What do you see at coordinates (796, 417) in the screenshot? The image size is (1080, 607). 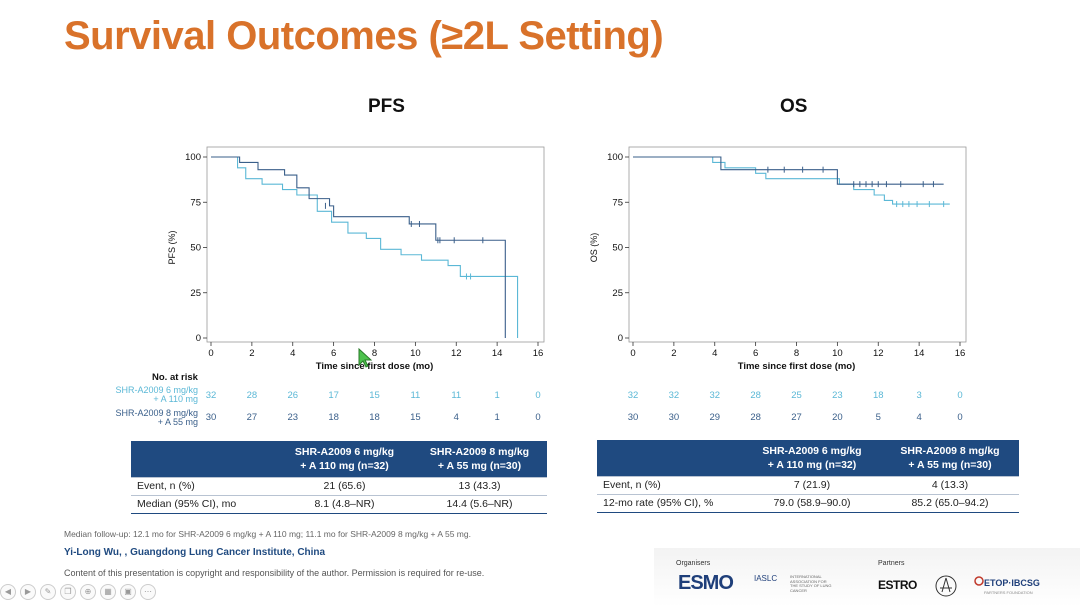 I see `at-risk-value: 27` at bounding box center [796, 417].